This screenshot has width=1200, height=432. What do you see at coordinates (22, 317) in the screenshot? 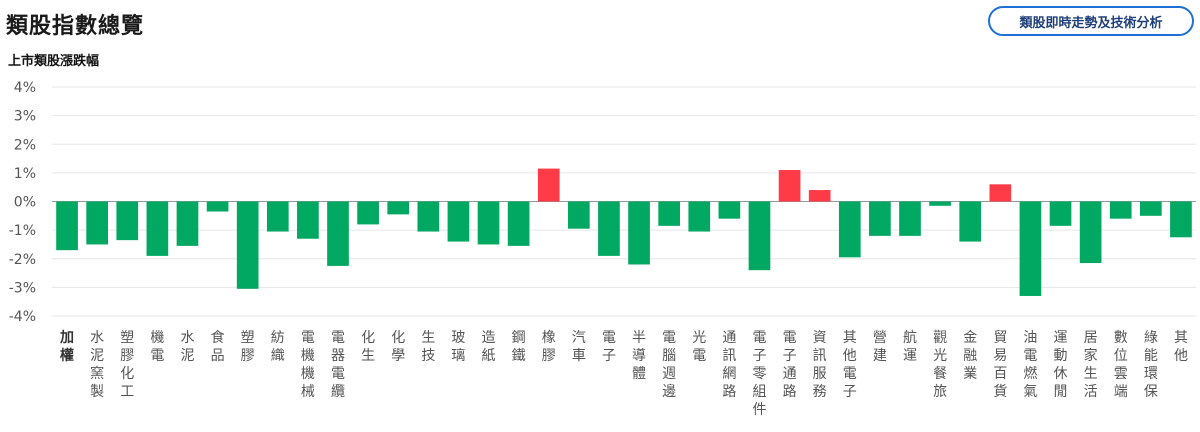
I see `y-tick-label: -4%` at bounding box center [22, 317].